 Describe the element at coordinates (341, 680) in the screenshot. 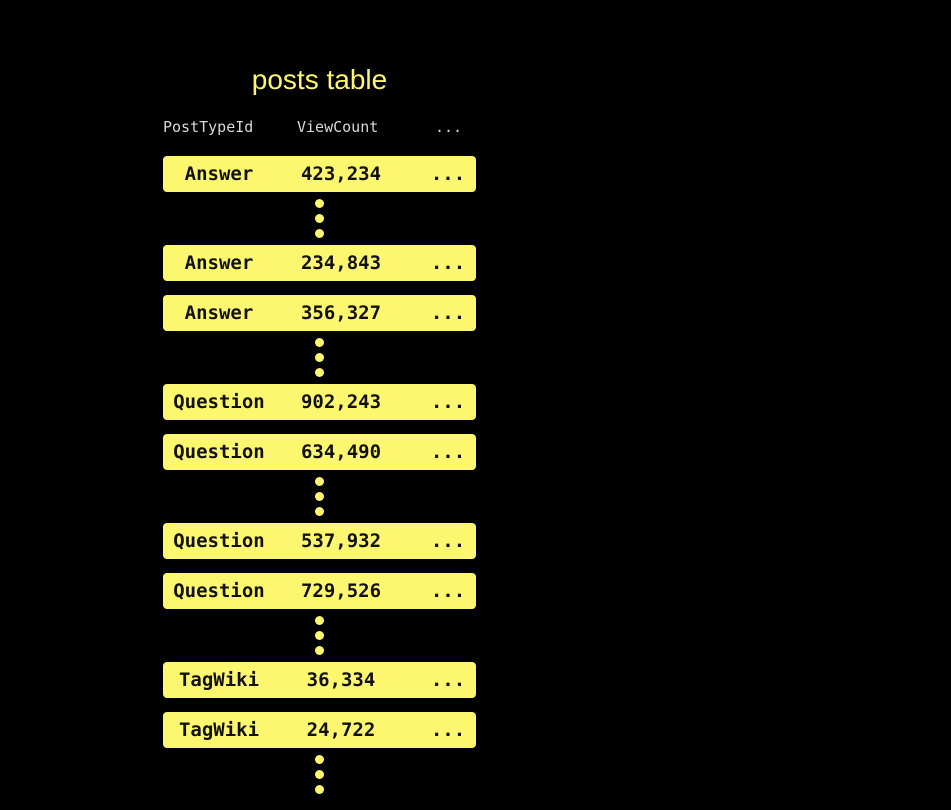

I see `cell-viewcount: 36,334` at that location.